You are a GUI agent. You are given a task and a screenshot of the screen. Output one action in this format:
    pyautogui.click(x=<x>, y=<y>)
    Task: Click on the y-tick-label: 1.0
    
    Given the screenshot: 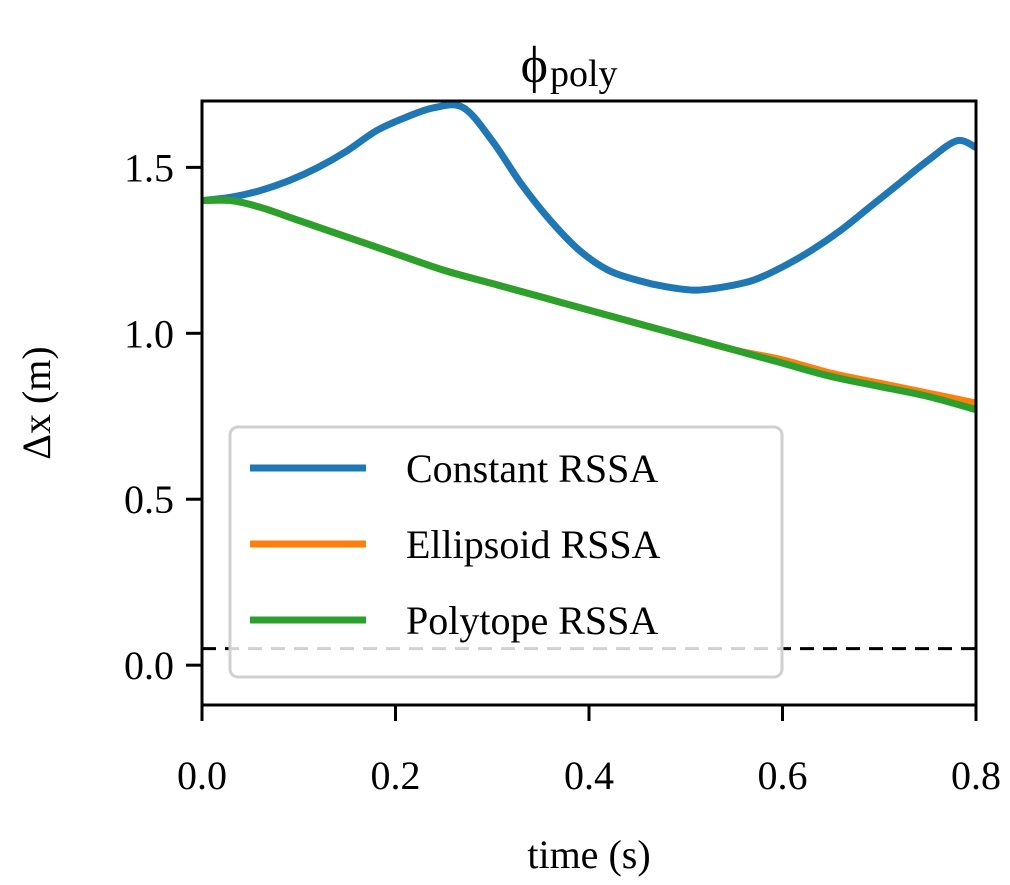 What is the action you would take?
    pyautogui.click(x=149, y=333)
    